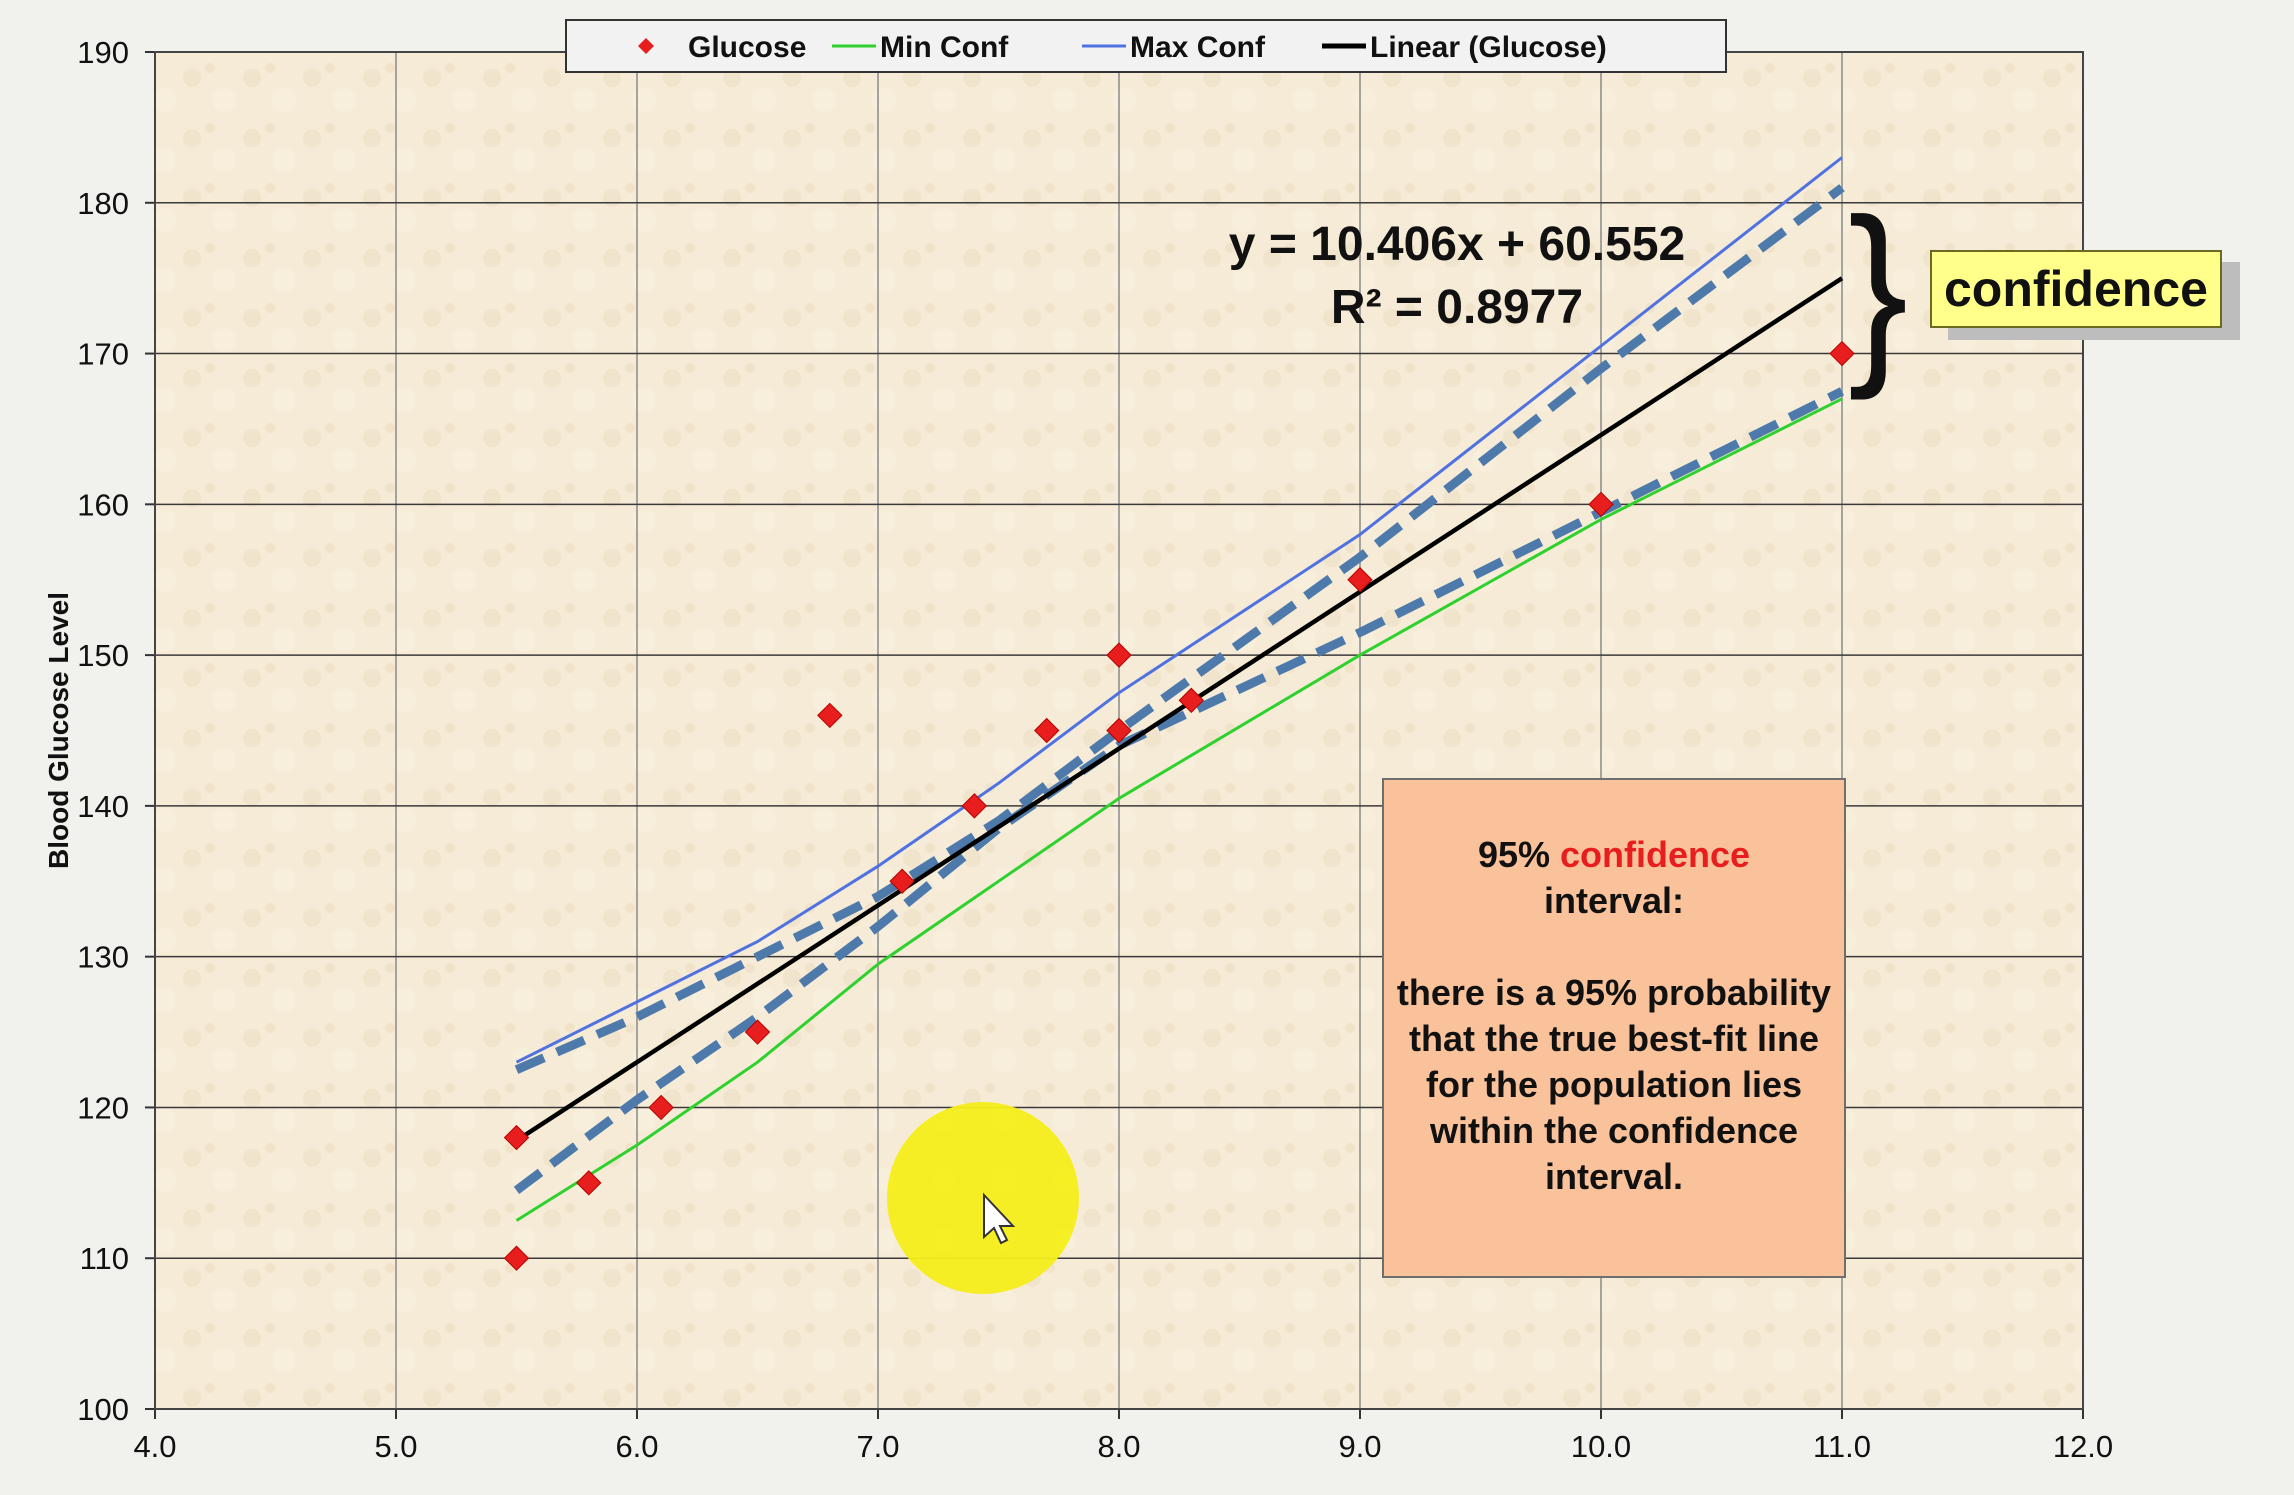 The image size is (2294, 1495). Describe the element at coordinates (747, 47) in the screenshot. I see `legend-label: Glucose` at that location.